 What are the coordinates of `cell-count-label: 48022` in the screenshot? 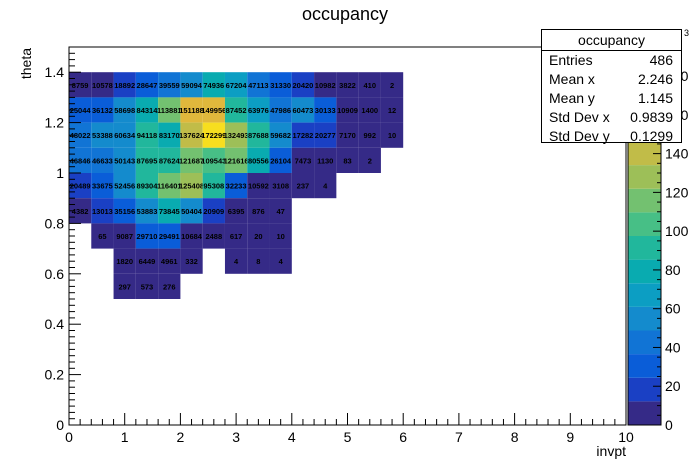 It's located at (80, 135).